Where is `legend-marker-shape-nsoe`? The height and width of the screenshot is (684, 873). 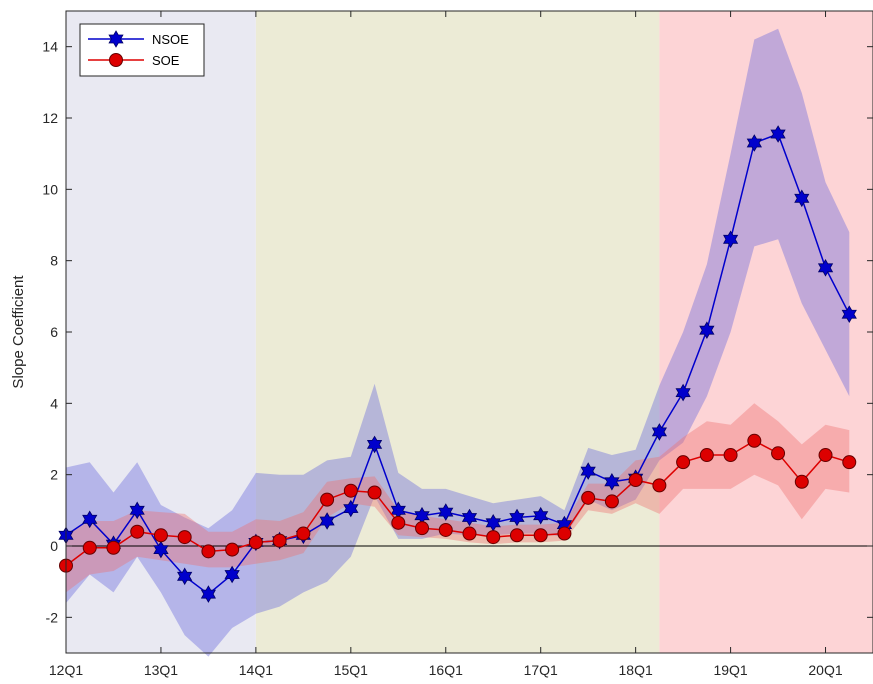
legend-marker-shape-nsoe is located at coordinates (116, 39).